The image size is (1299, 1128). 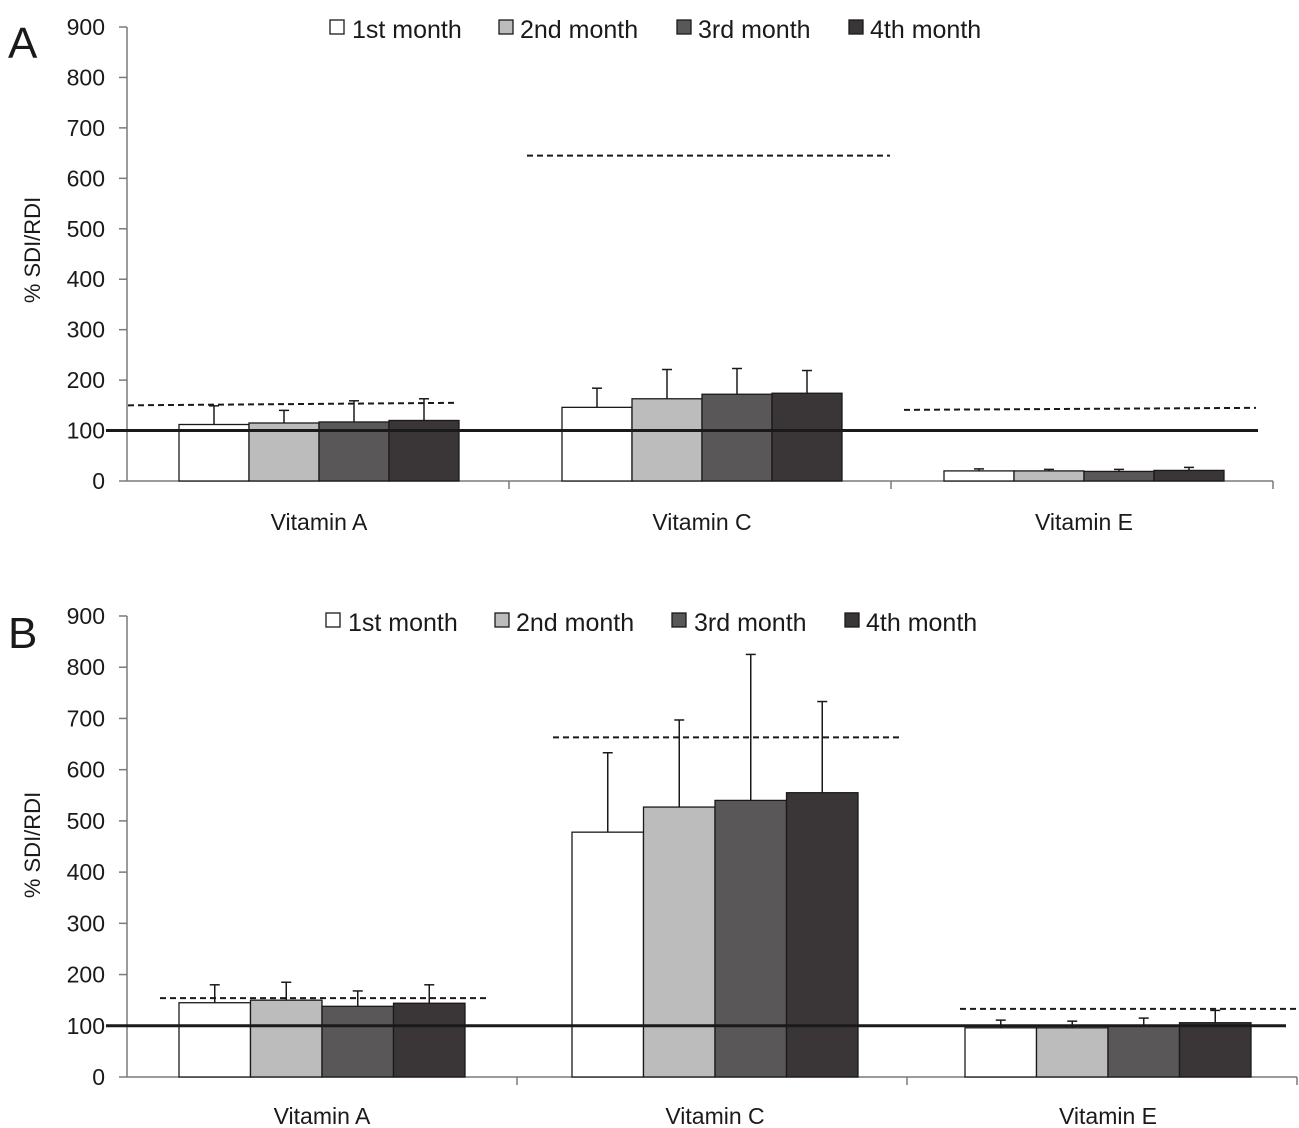 What do you see at coordinates (22, 633) in the screenshot?
I see `panel-letter: B` at bounding box center [22, 633].